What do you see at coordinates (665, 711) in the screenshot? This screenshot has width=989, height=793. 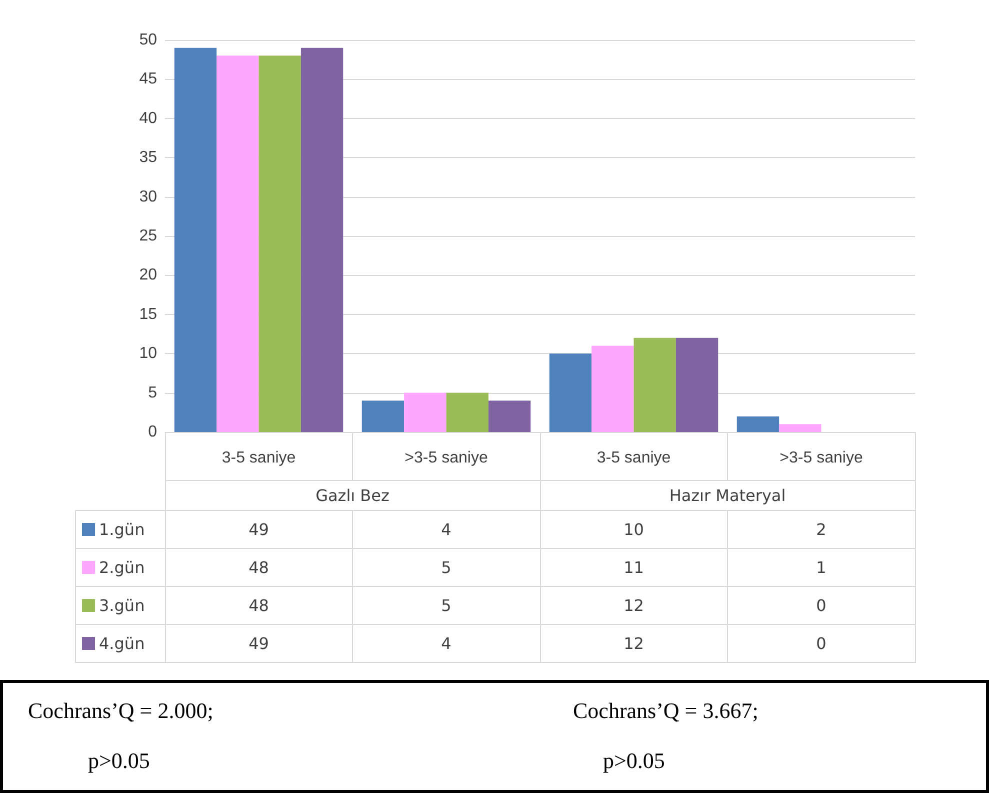 I see `text: Cochrans’Q = 3.667;` at bounding box center [665, 711].